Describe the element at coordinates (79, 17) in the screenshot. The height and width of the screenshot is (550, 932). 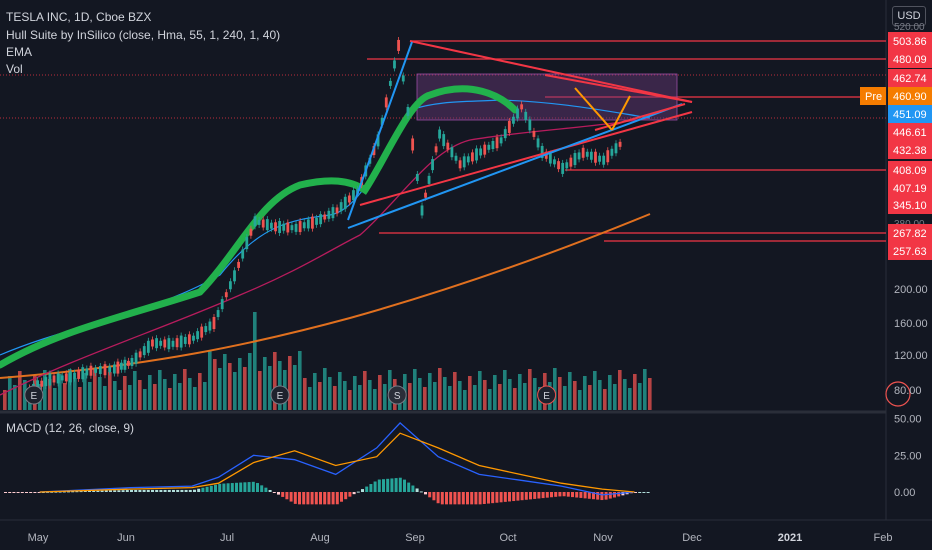
I see `symbol-legend: TESLA INC, 1D, Cboe BZX` at that location.